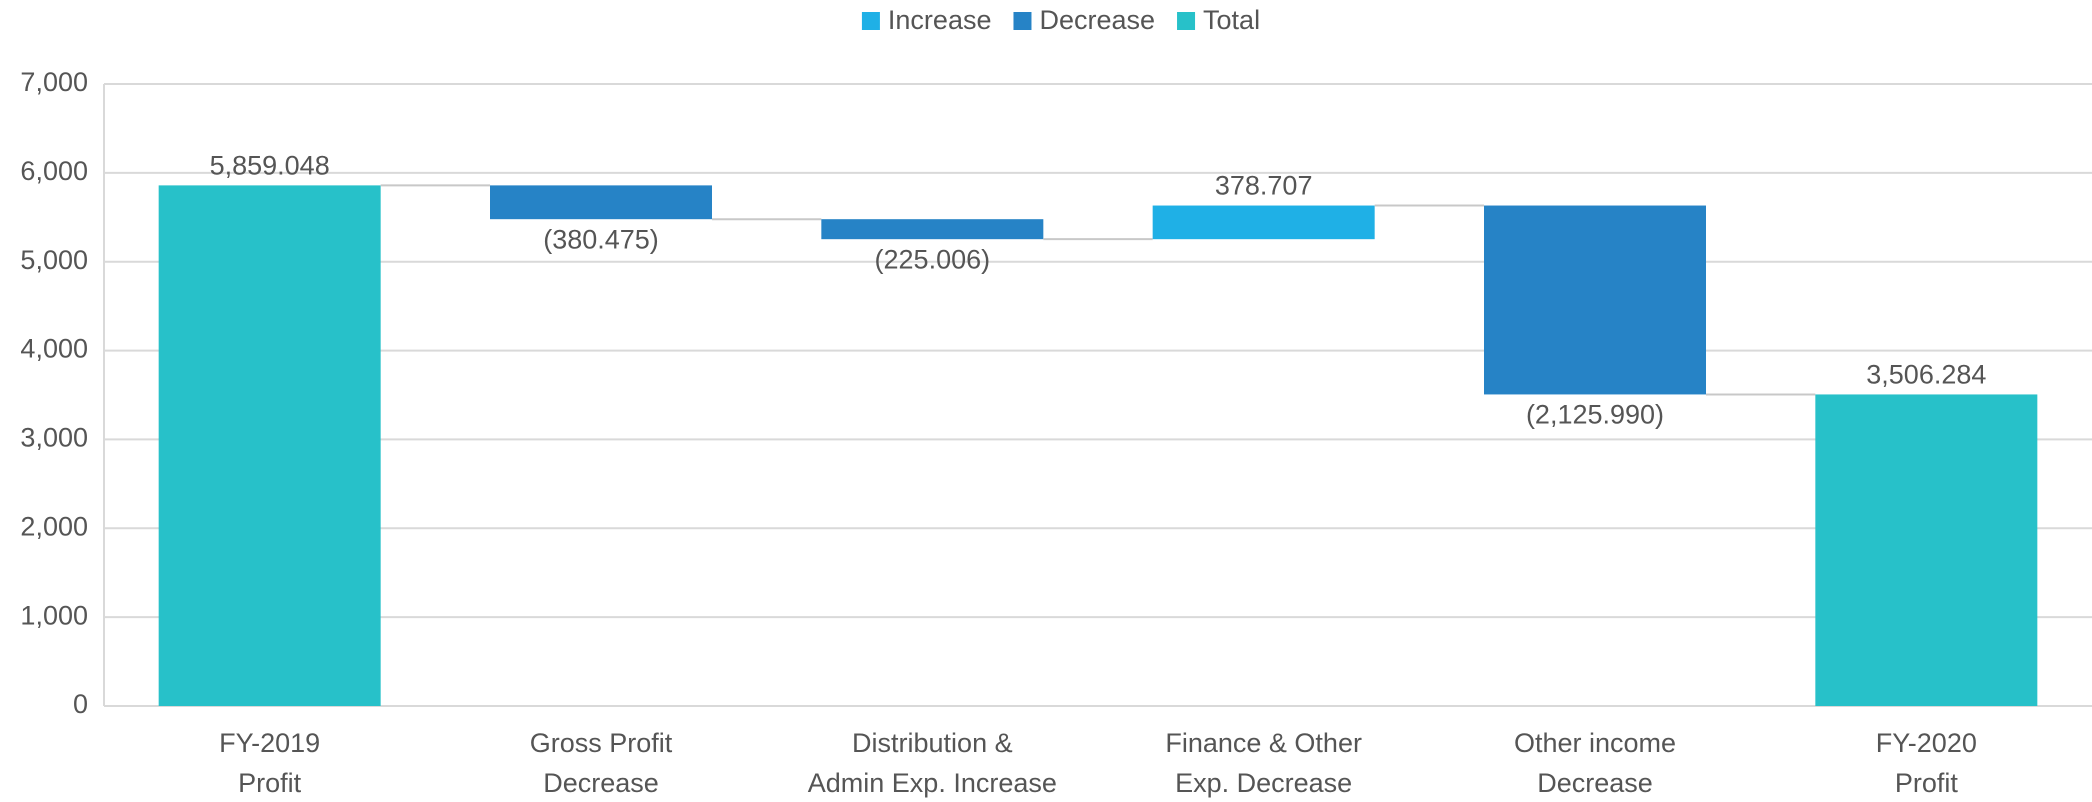  I want to click on x-tick-label: Finance & Other, so click(1263, 743).